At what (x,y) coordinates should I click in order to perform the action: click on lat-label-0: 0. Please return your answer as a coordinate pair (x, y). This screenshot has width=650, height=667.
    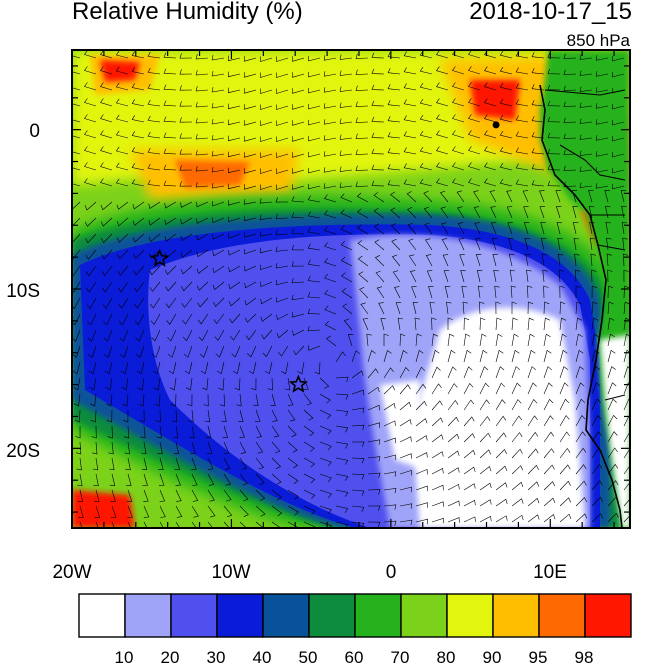
    Looking at the image, I should click on (34, 131).